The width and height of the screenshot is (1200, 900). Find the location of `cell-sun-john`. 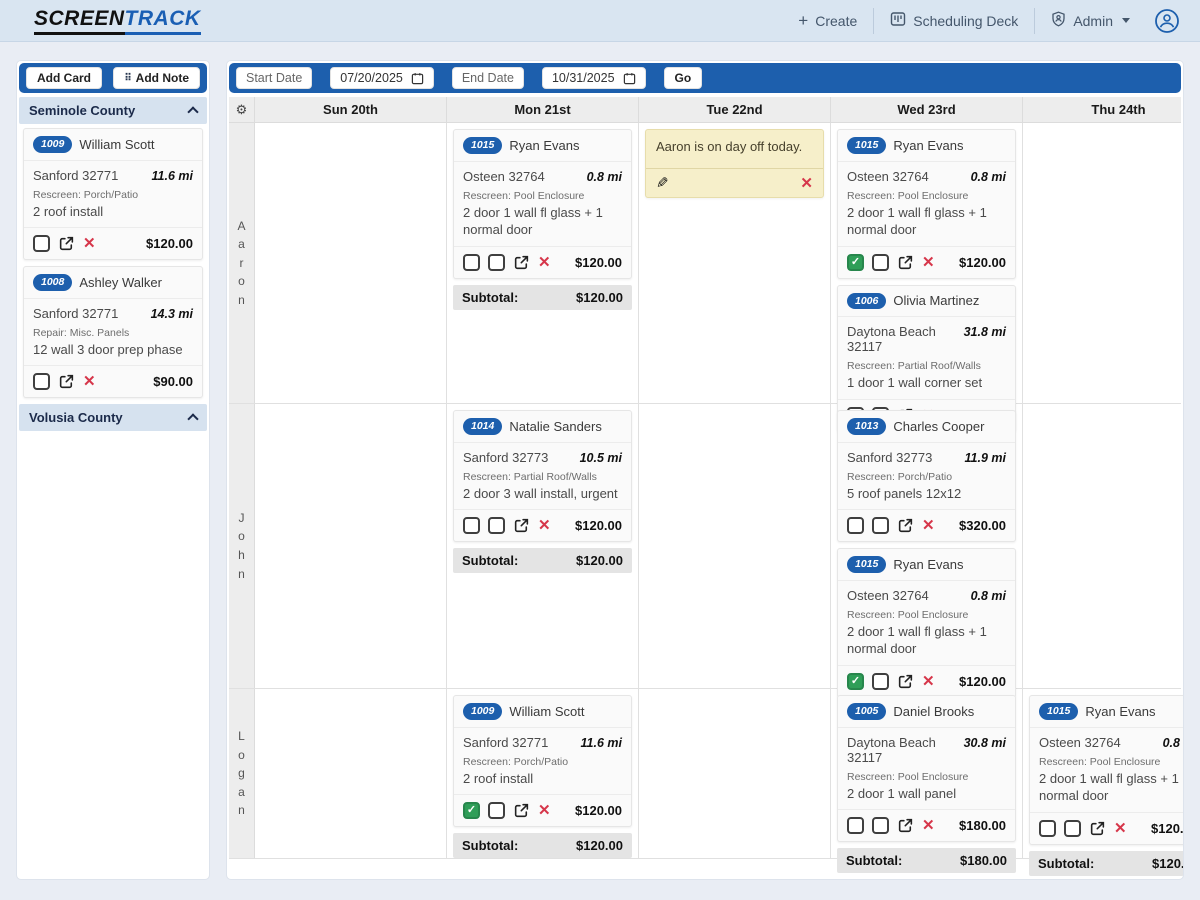

cell-sun-john is located at coordinates (351, 546).